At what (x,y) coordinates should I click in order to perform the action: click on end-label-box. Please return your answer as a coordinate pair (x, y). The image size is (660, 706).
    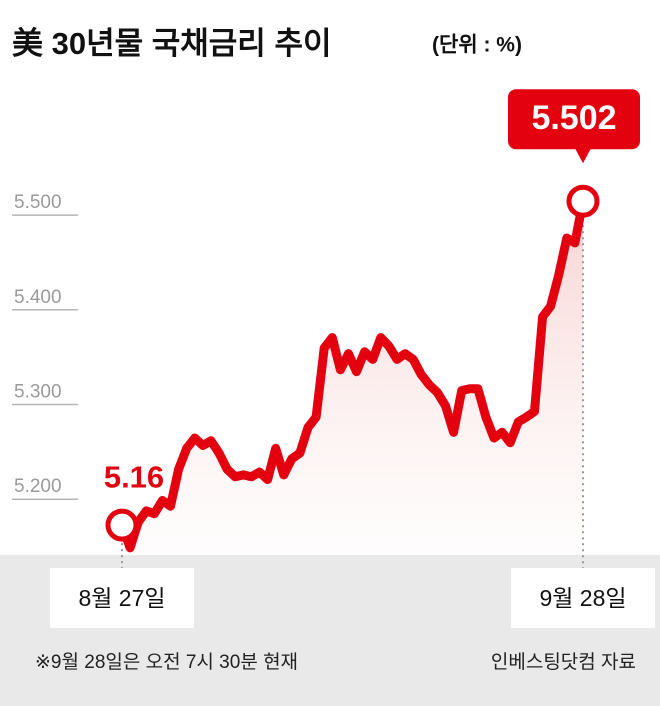
    Looking at the image, I should click on (574, 119).